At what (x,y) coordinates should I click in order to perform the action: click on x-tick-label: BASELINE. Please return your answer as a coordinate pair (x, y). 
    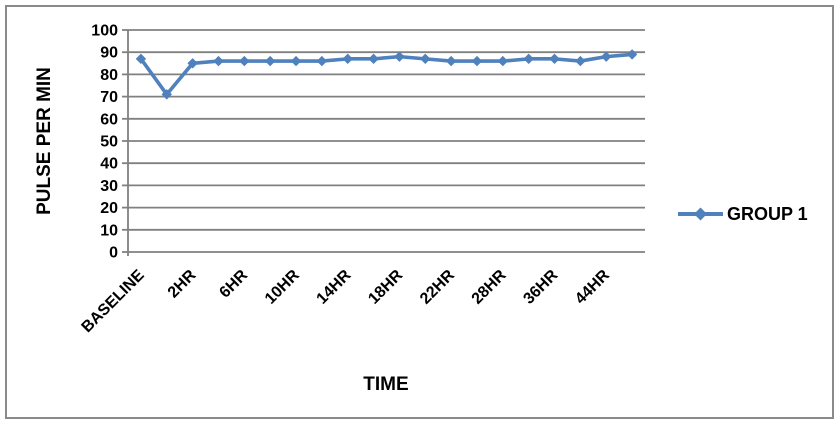
    Looking at the image, I should click on (113, 301).